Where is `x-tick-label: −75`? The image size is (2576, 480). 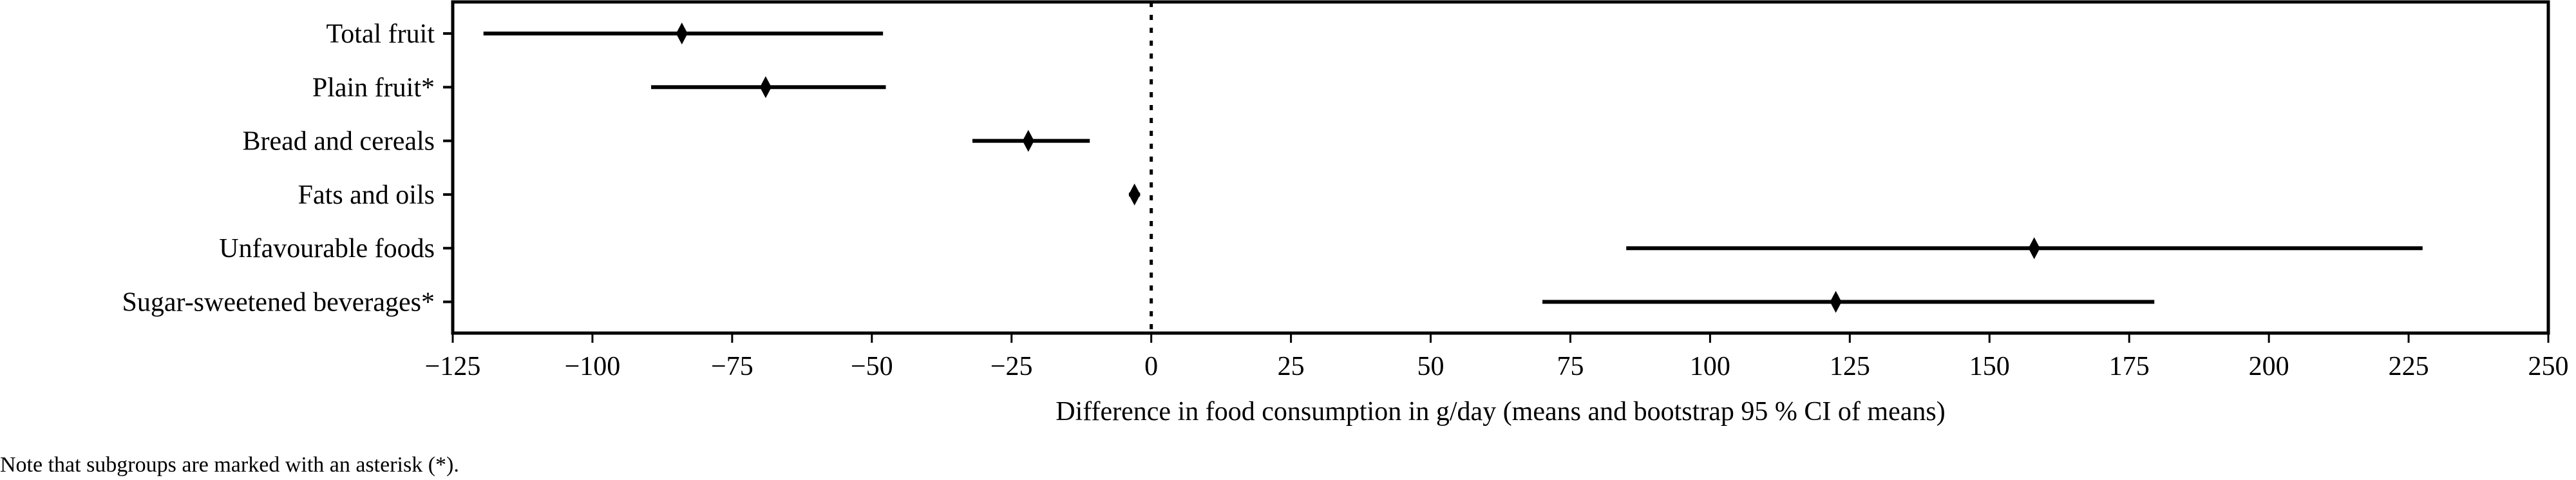 x-tick-label: −75 is located at coordinates (732, 366).